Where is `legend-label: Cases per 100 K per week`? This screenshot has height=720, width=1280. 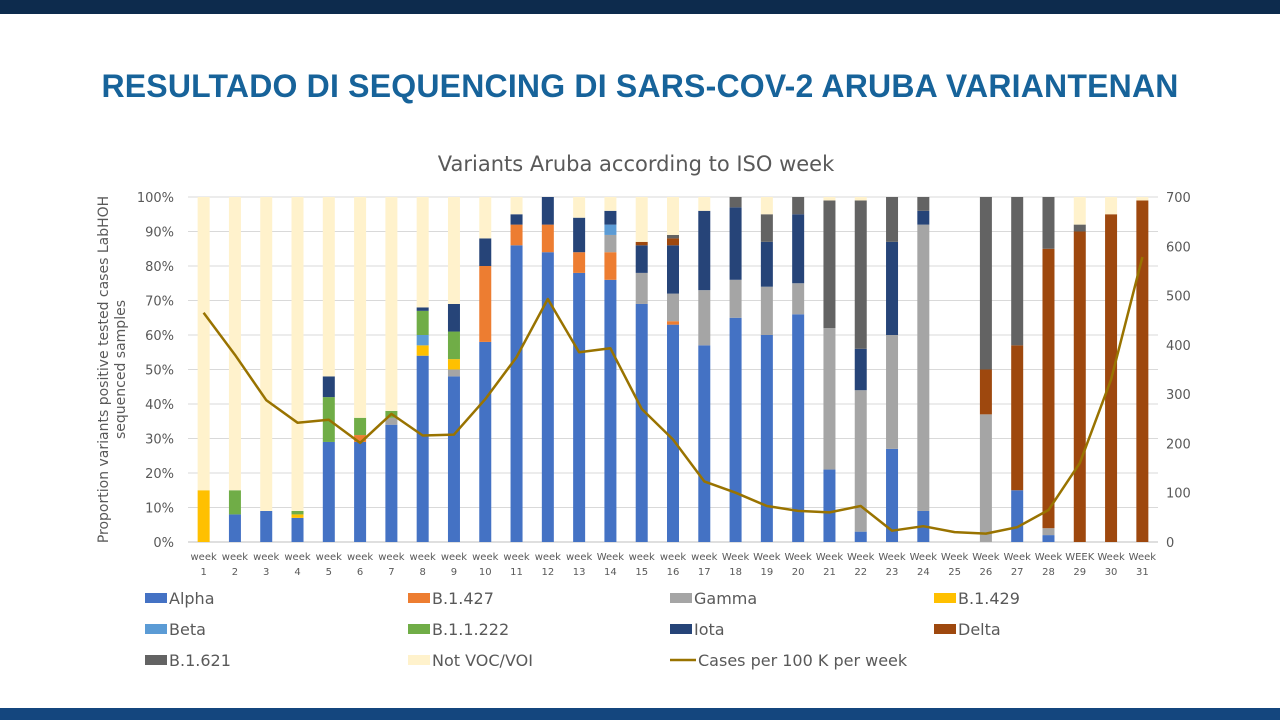
legend-label: Cases per 100 K per week is located at coordinates (803, 660).